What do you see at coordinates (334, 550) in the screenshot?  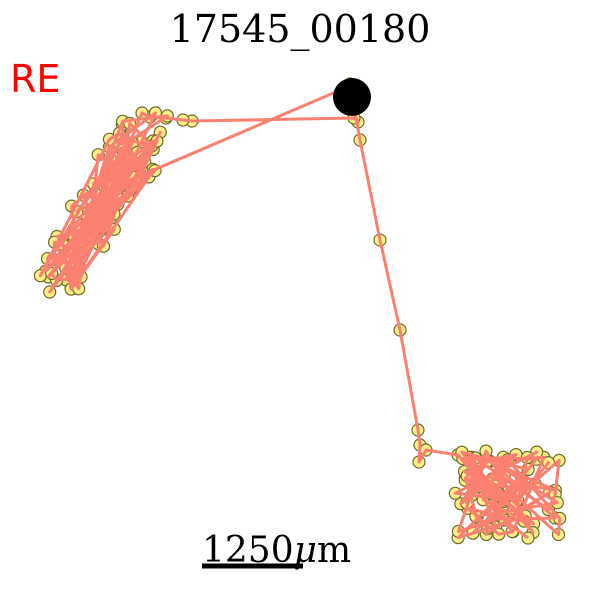 I see `scale-bar-unit: m` at bounding box center [334, 550].